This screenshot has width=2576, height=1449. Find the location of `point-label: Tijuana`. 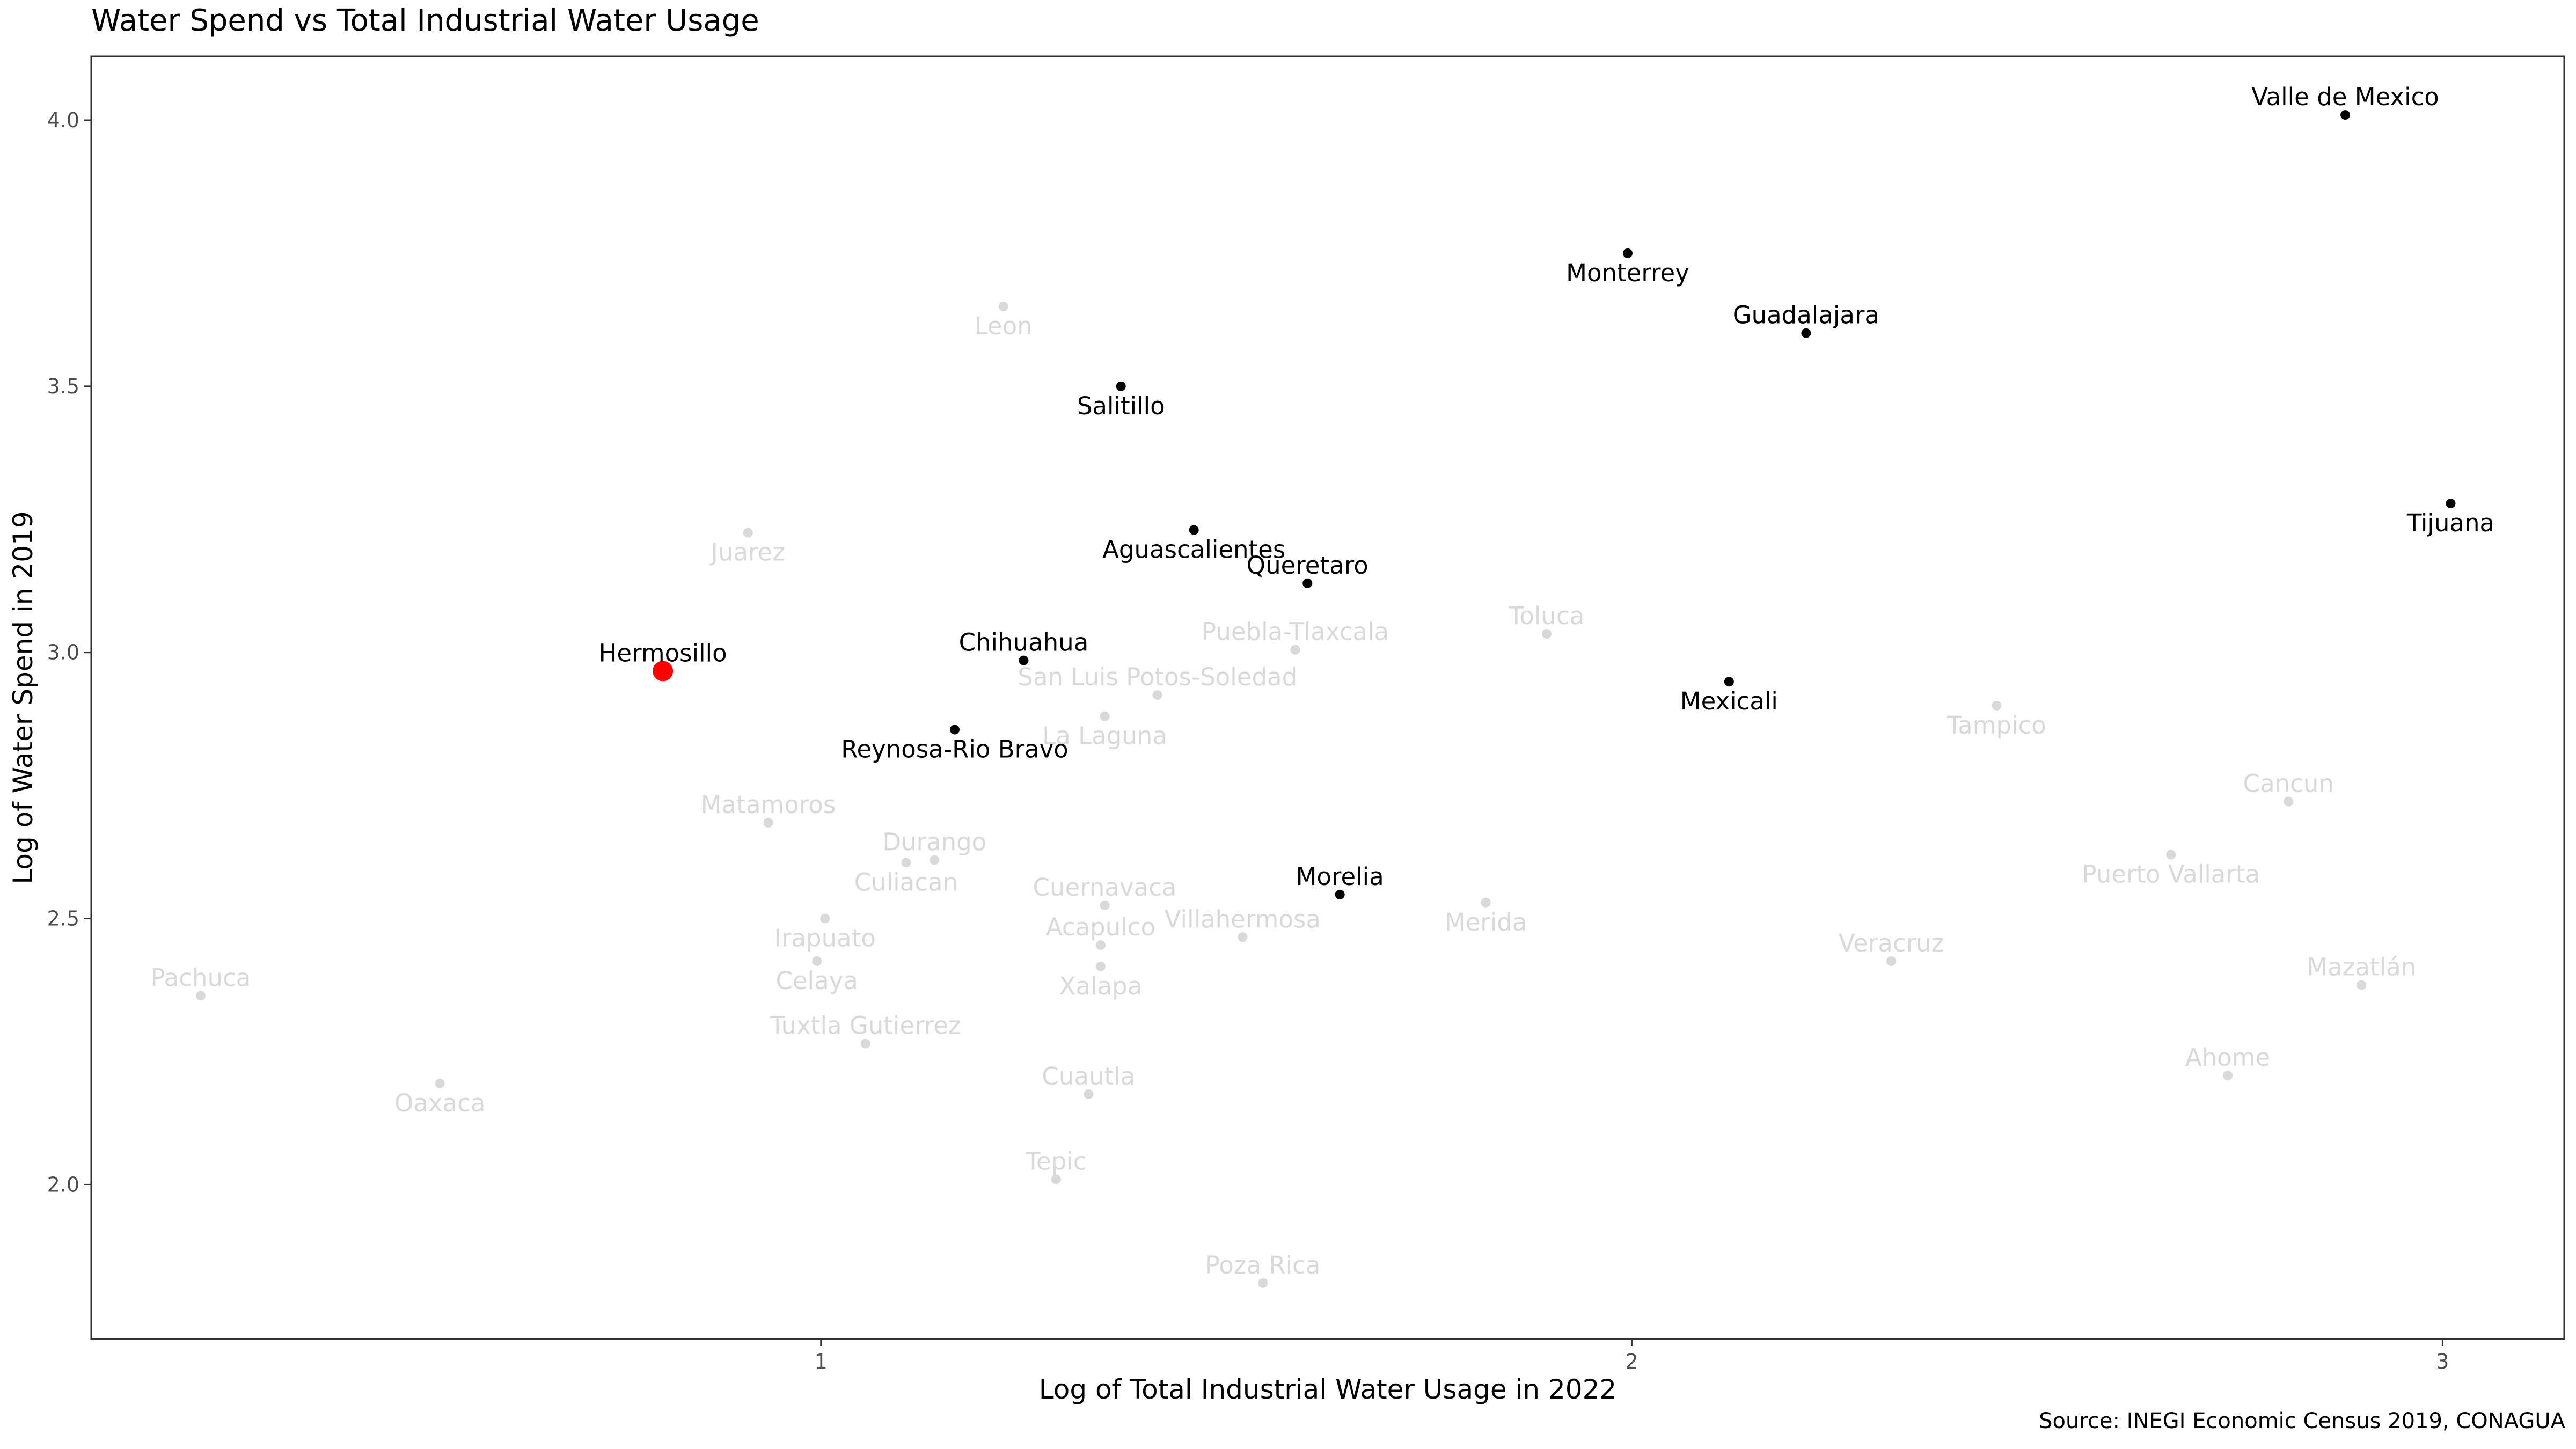

point-label: Tijuana is located at coordinates (2450, 523).